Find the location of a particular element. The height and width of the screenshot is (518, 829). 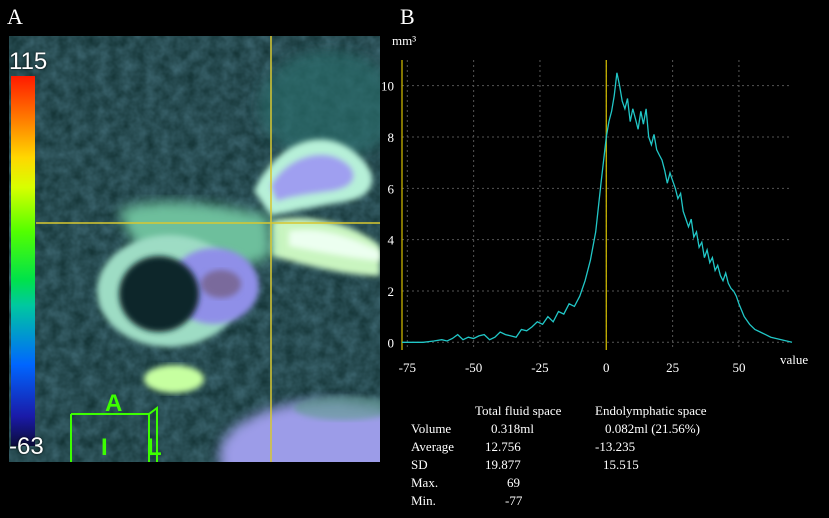

y-tick-label: 0 is located at coordinates (391, 342).